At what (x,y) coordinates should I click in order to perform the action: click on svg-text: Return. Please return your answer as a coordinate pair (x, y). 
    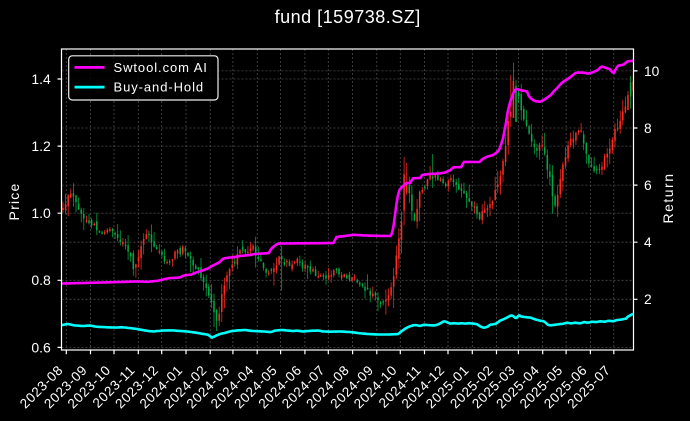
    Looking at the image, I should click on (668, 197).